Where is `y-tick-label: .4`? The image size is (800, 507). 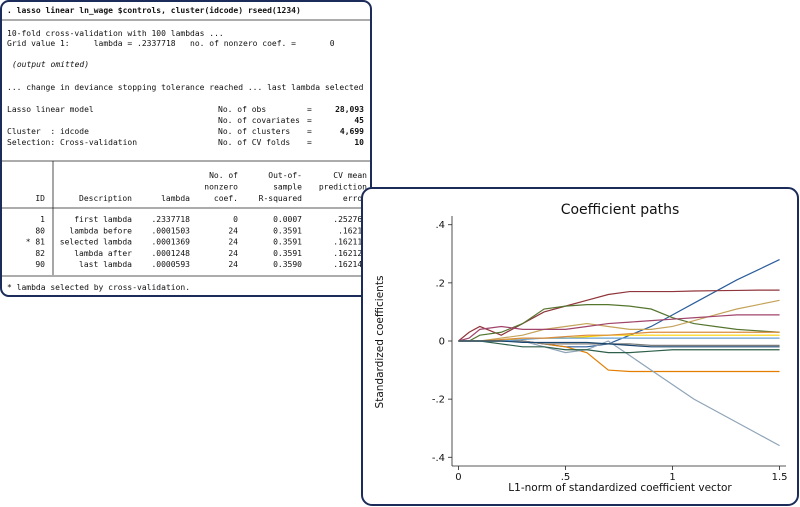
y-tick-label: .4 is located at coordinates (440, 225).